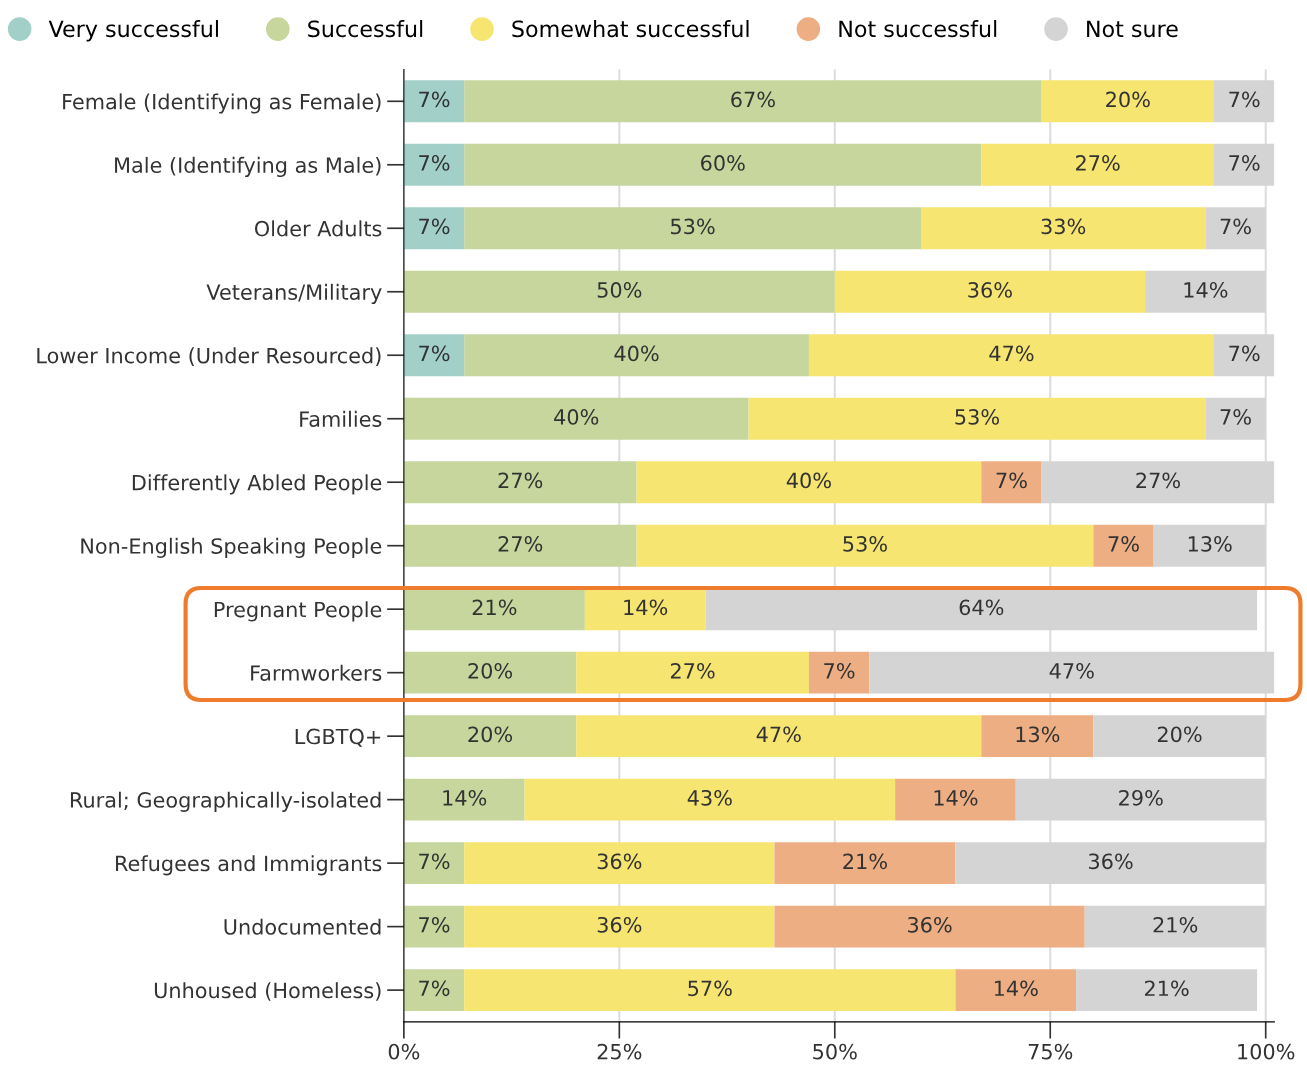  I want to click on legend-label: Somewhat successful, so click(630, 29).